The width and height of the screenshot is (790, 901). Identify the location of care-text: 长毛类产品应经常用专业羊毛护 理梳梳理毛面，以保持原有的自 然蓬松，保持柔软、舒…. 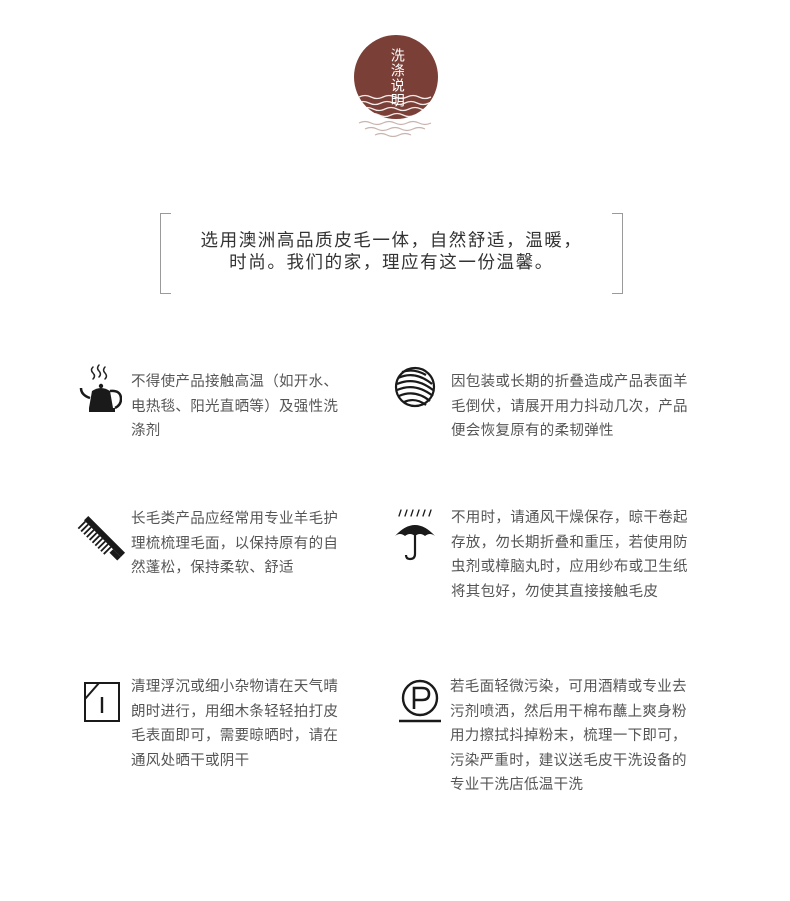
(234, 544).